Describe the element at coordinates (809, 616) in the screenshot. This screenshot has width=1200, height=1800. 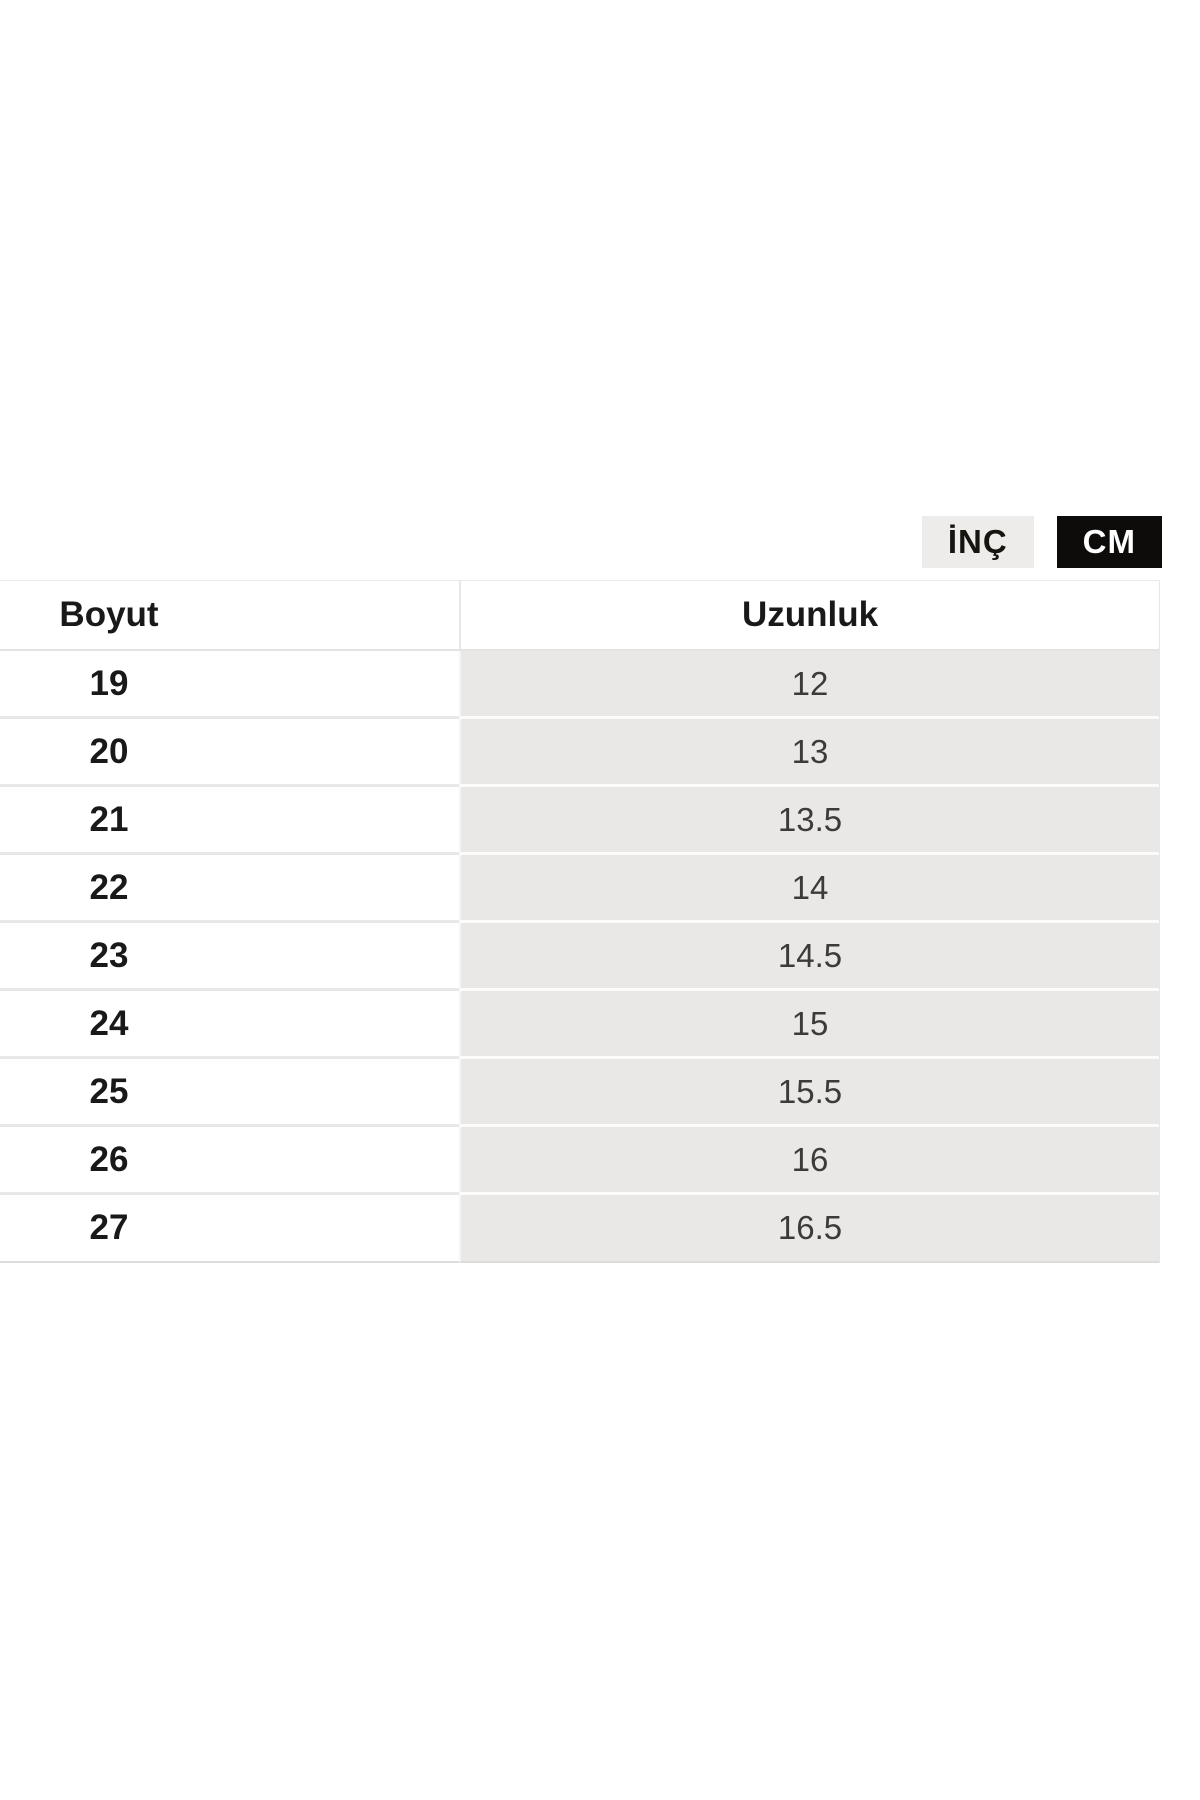
I see `header-length: Uzunluk` at that location.